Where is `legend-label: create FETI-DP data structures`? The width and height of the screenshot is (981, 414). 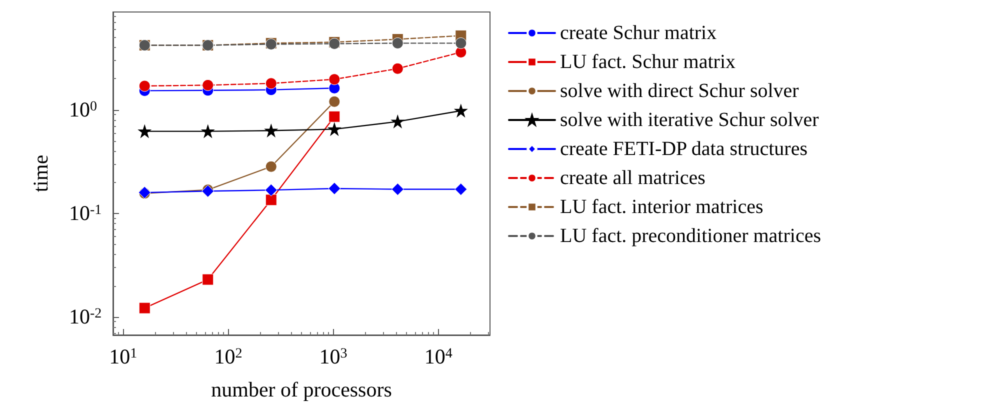
legend-label: create FETI-DP data structures is located at coordinates (684, 149).